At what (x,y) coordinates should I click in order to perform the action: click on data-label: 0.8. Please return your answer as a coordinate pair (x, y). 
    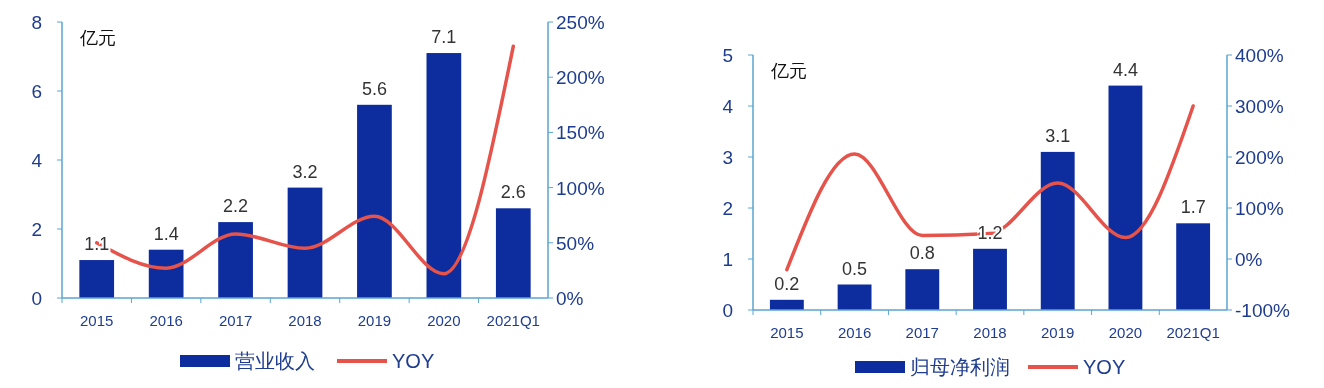
    Looking at the image, I should click on (922, 253).